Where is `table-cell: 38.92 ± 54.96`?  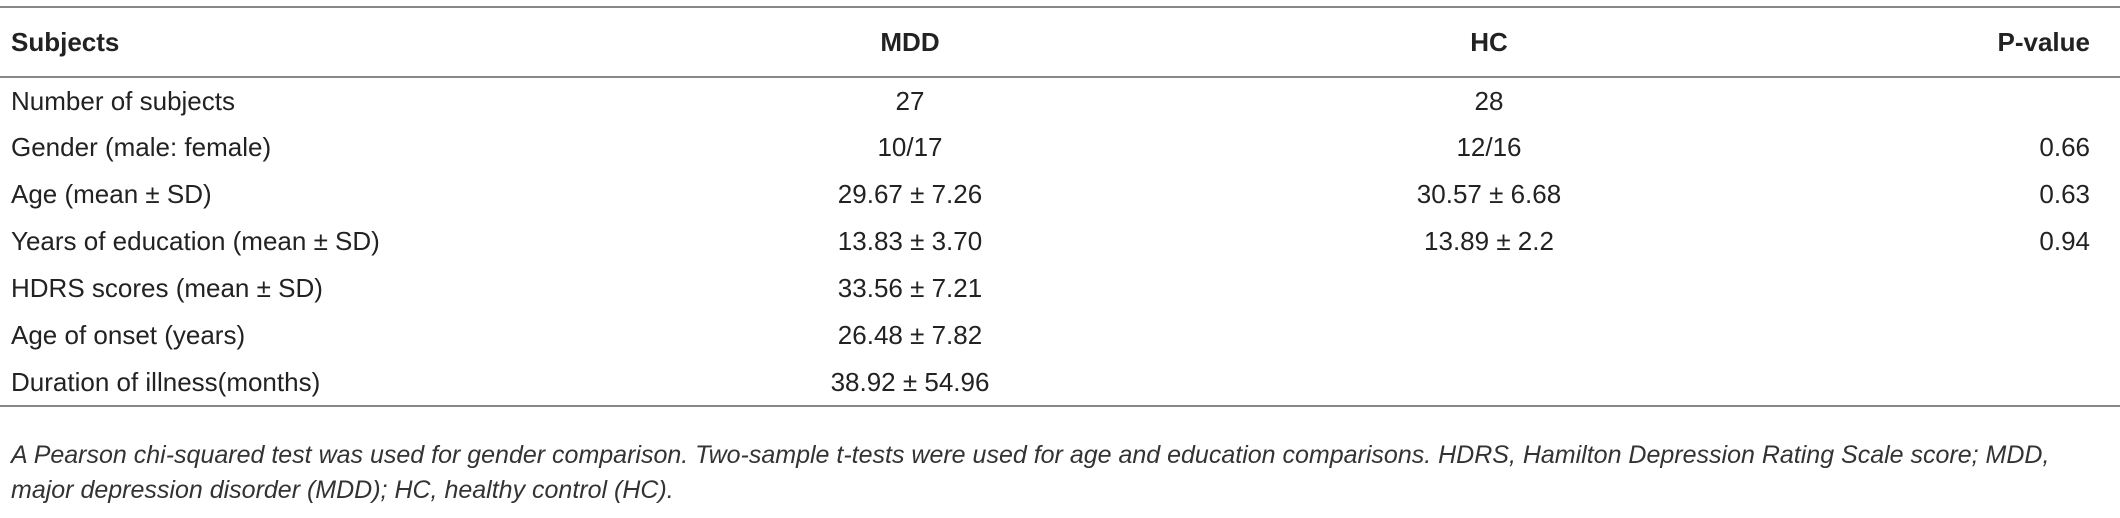
table-cell: 38.92 ± 54.96 is located at coordinates (910, 381).